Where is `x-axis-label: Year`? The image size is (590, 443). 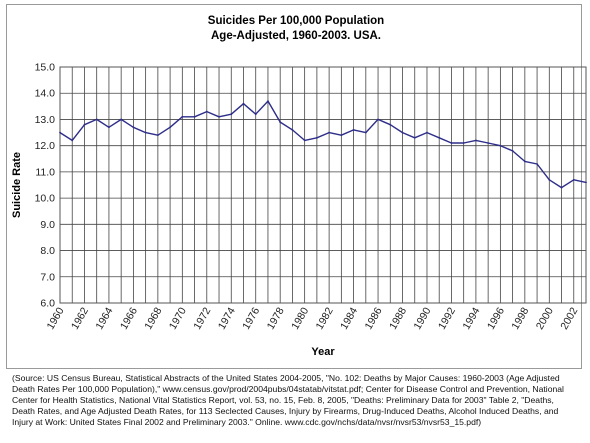
x-axis-label: Year is located at coordinates (323, 352).